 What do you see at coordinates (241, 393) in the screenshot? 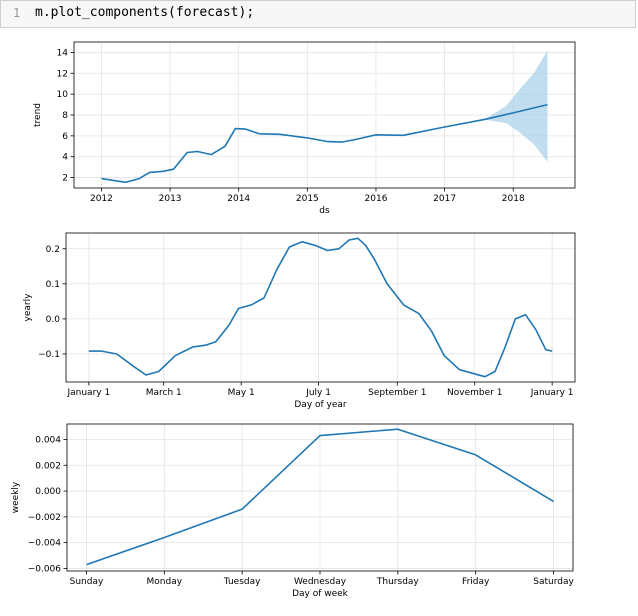
I see `x-tick-label: May 1` at bounding box center [241, 393].